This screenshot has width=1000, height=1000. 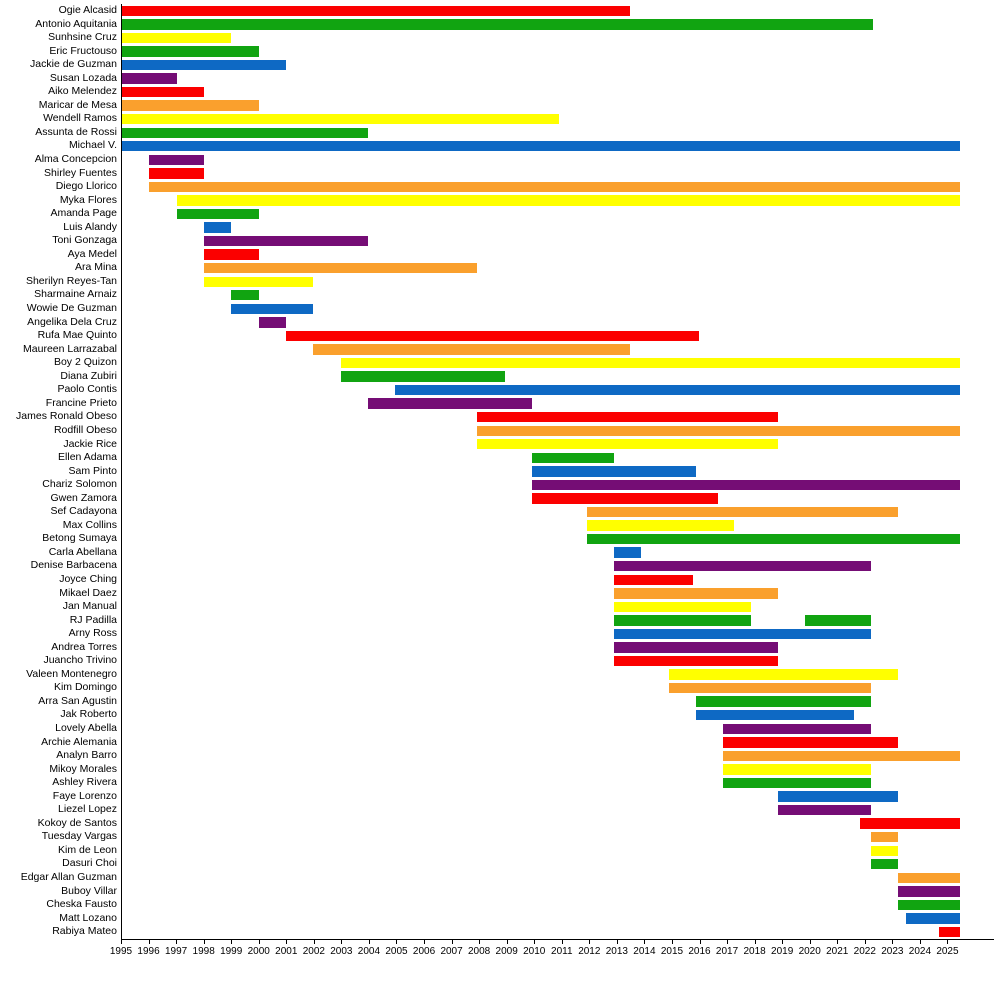 What do you see at coordinates (87, 10) in the screenshot?
I see `member-name: Ogie Alcasid` at bounding box center [87, 10].